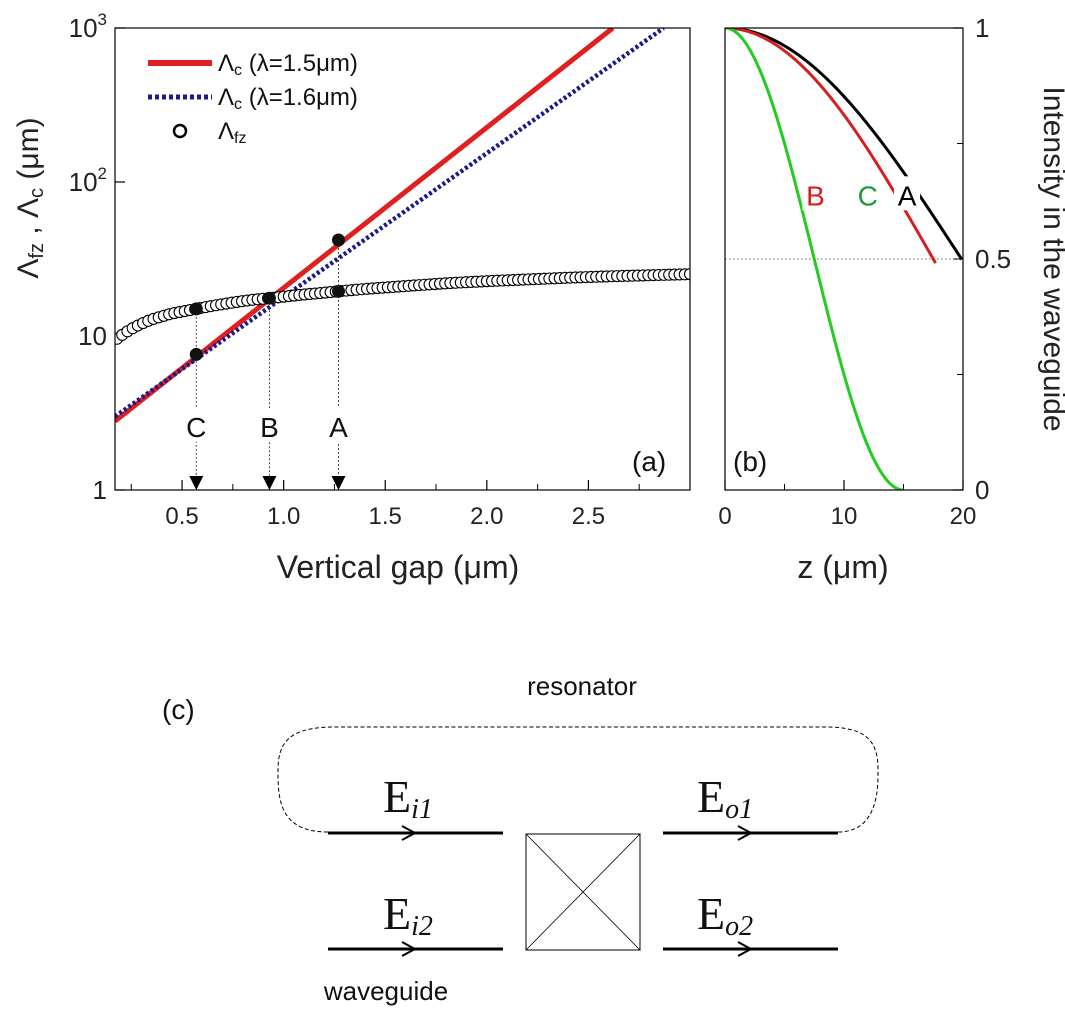 The height and width of the screenshot is (1009, 1065). Describe the element at coordinates (486, 516) in the screenshot. I see `x-tick-label-a: 2.0` at that location.